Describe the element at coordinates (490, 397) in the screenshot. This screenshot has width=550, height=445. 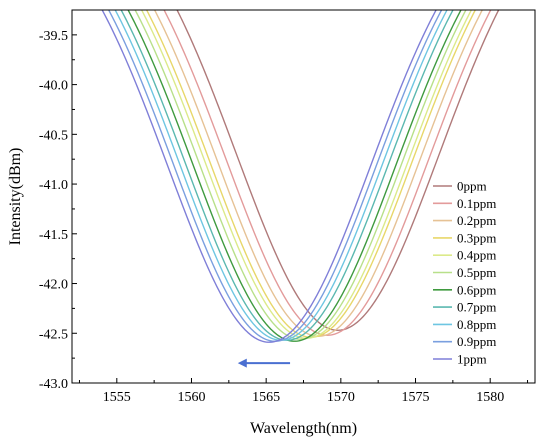
I see `x-tick-label: 1580` at that location.